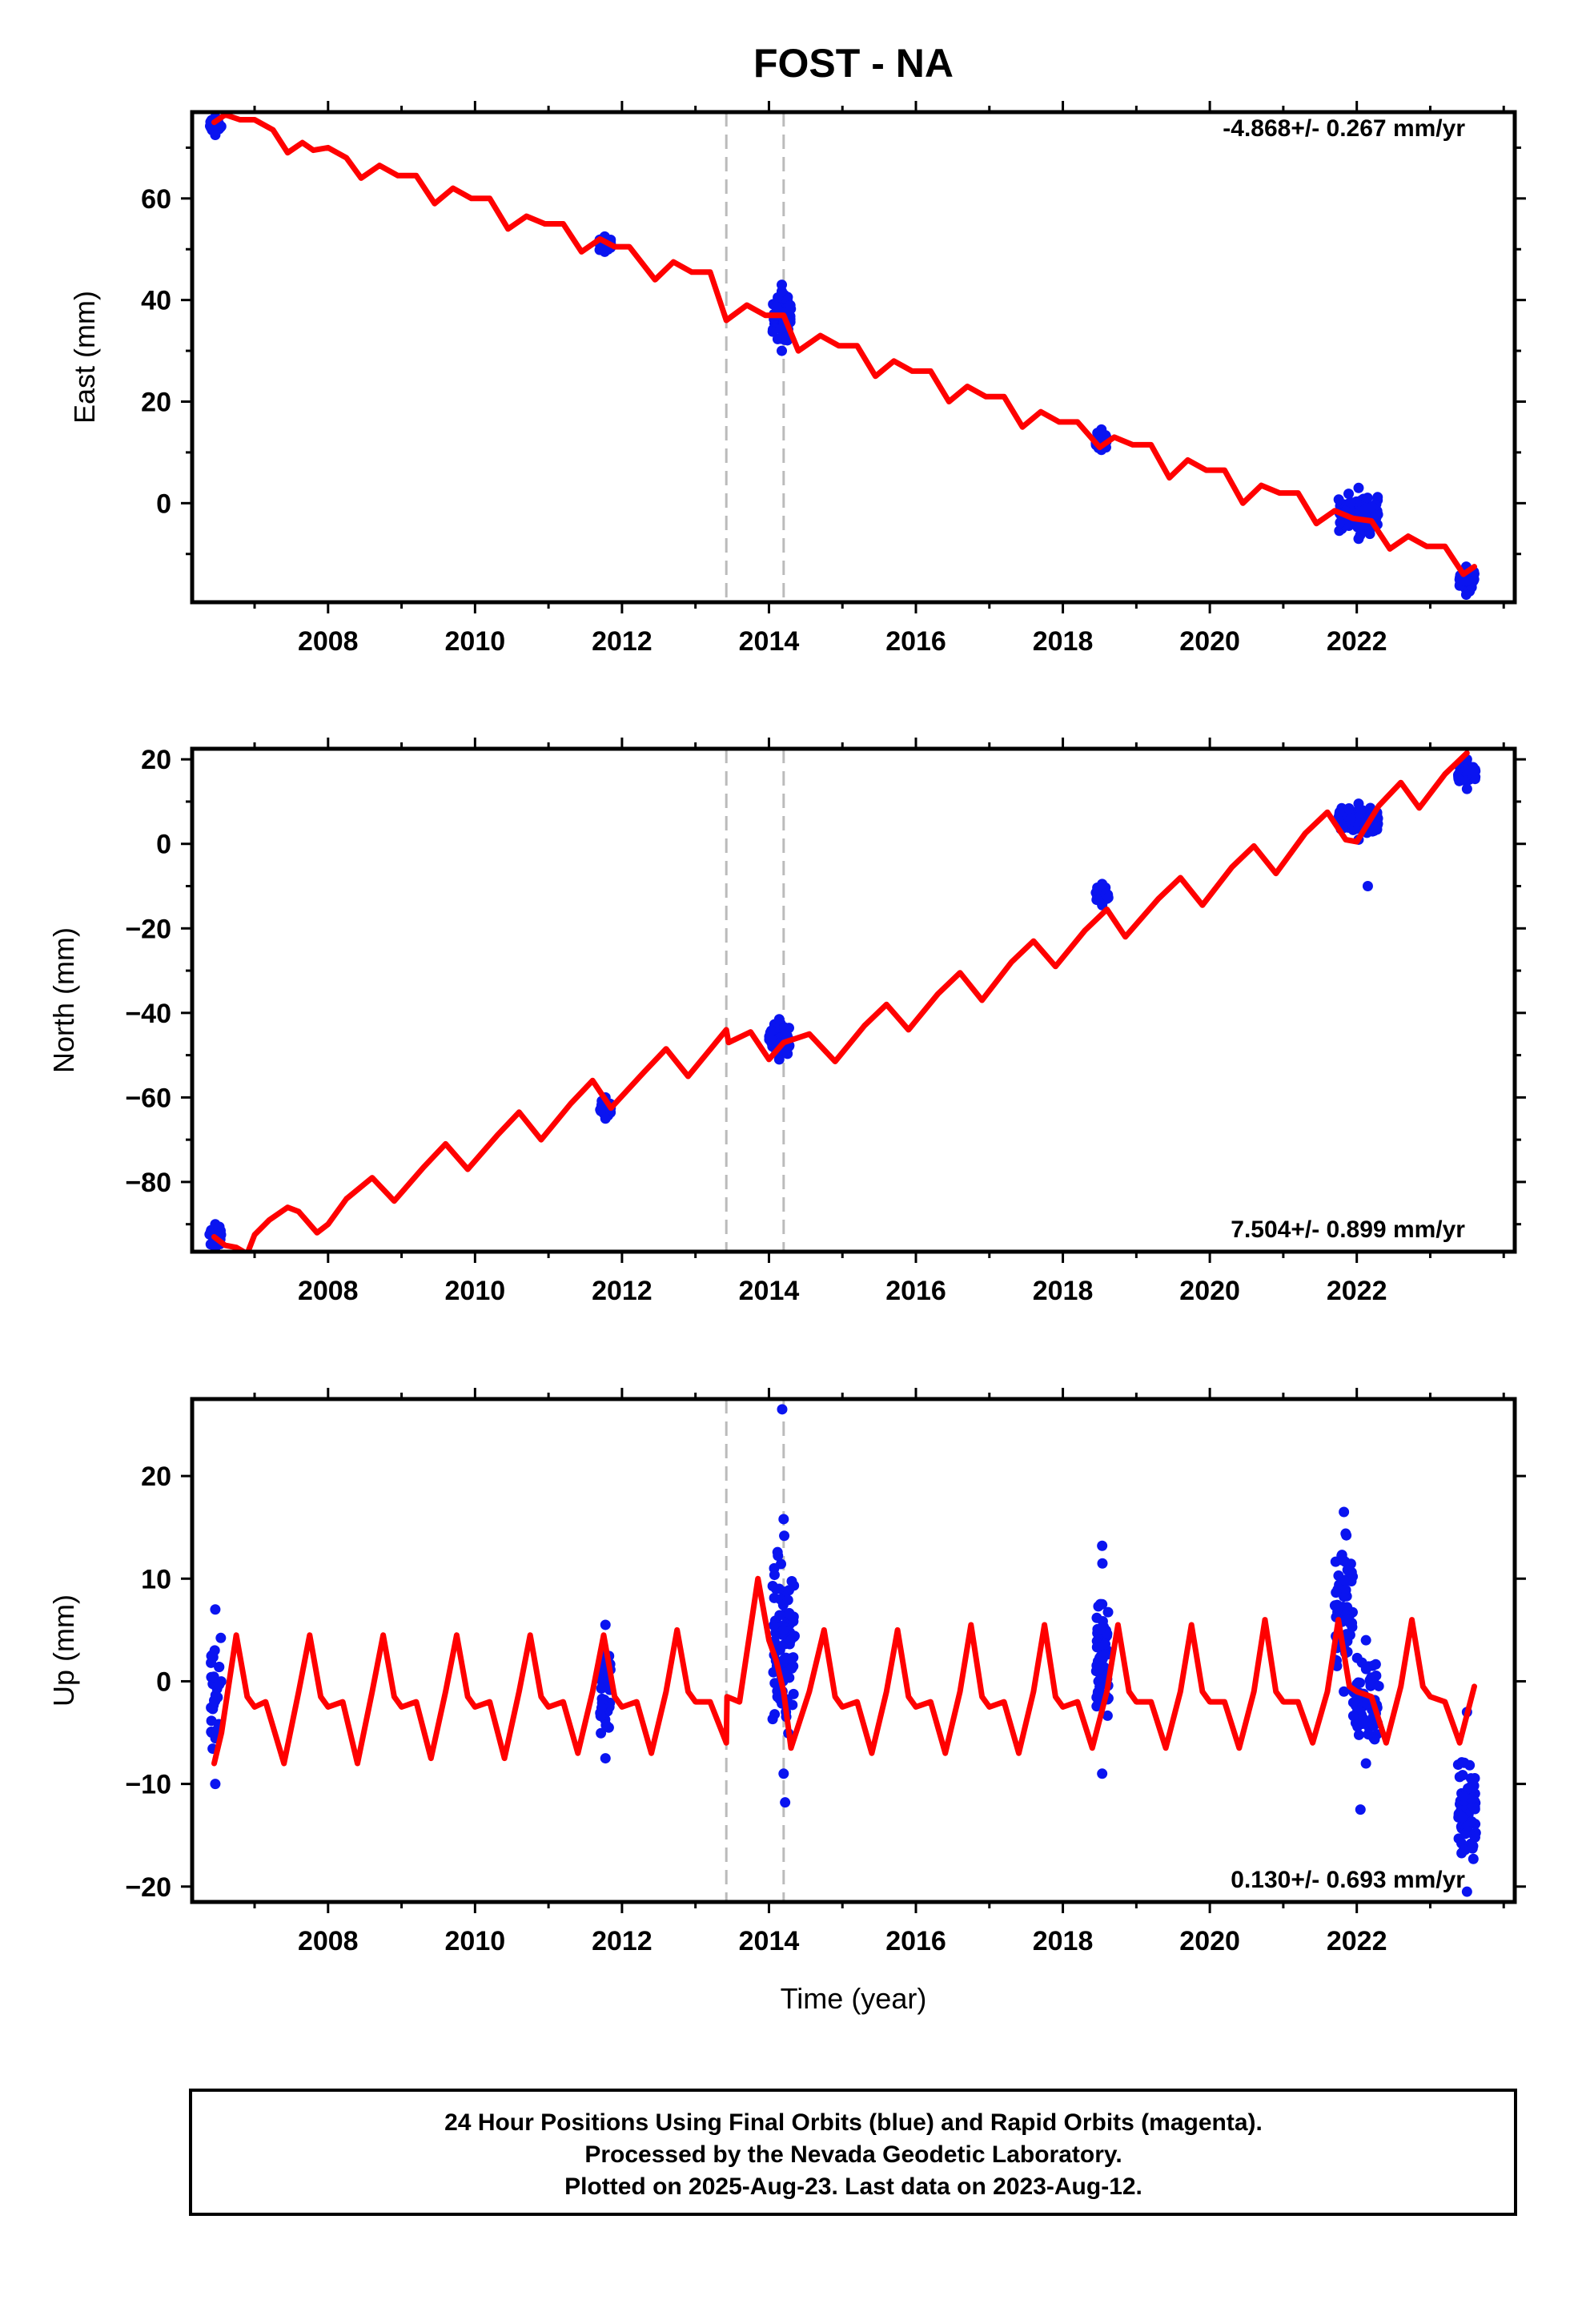 This screenshot has width=1582, height=2324. I want to click on velocity-rate-label: 7.504+/- 0.899 mm/yr, so click(1348, 1229).